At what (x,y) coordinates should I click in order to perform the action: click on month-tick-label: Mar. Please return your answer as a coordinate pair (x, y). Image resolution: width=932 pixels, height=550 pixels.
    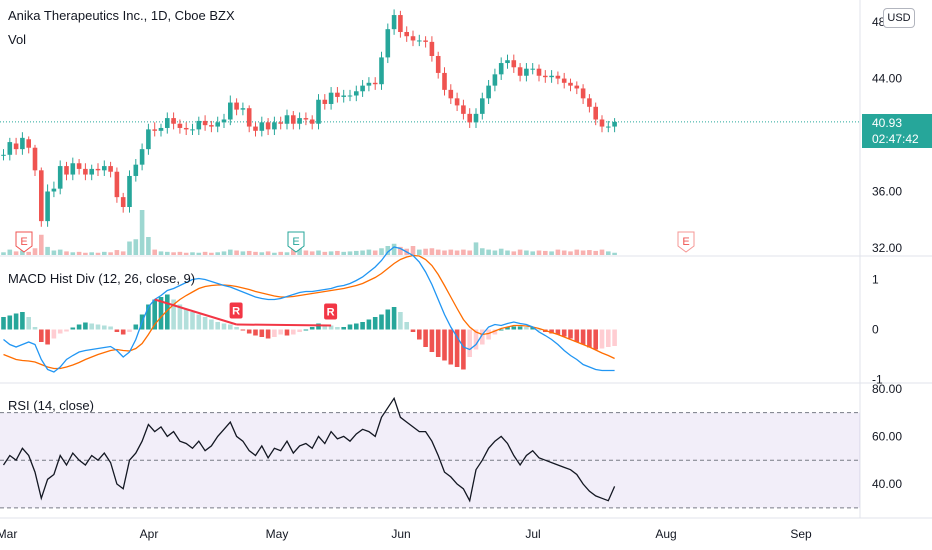
    Looking at the image, I should click on (8, 534).